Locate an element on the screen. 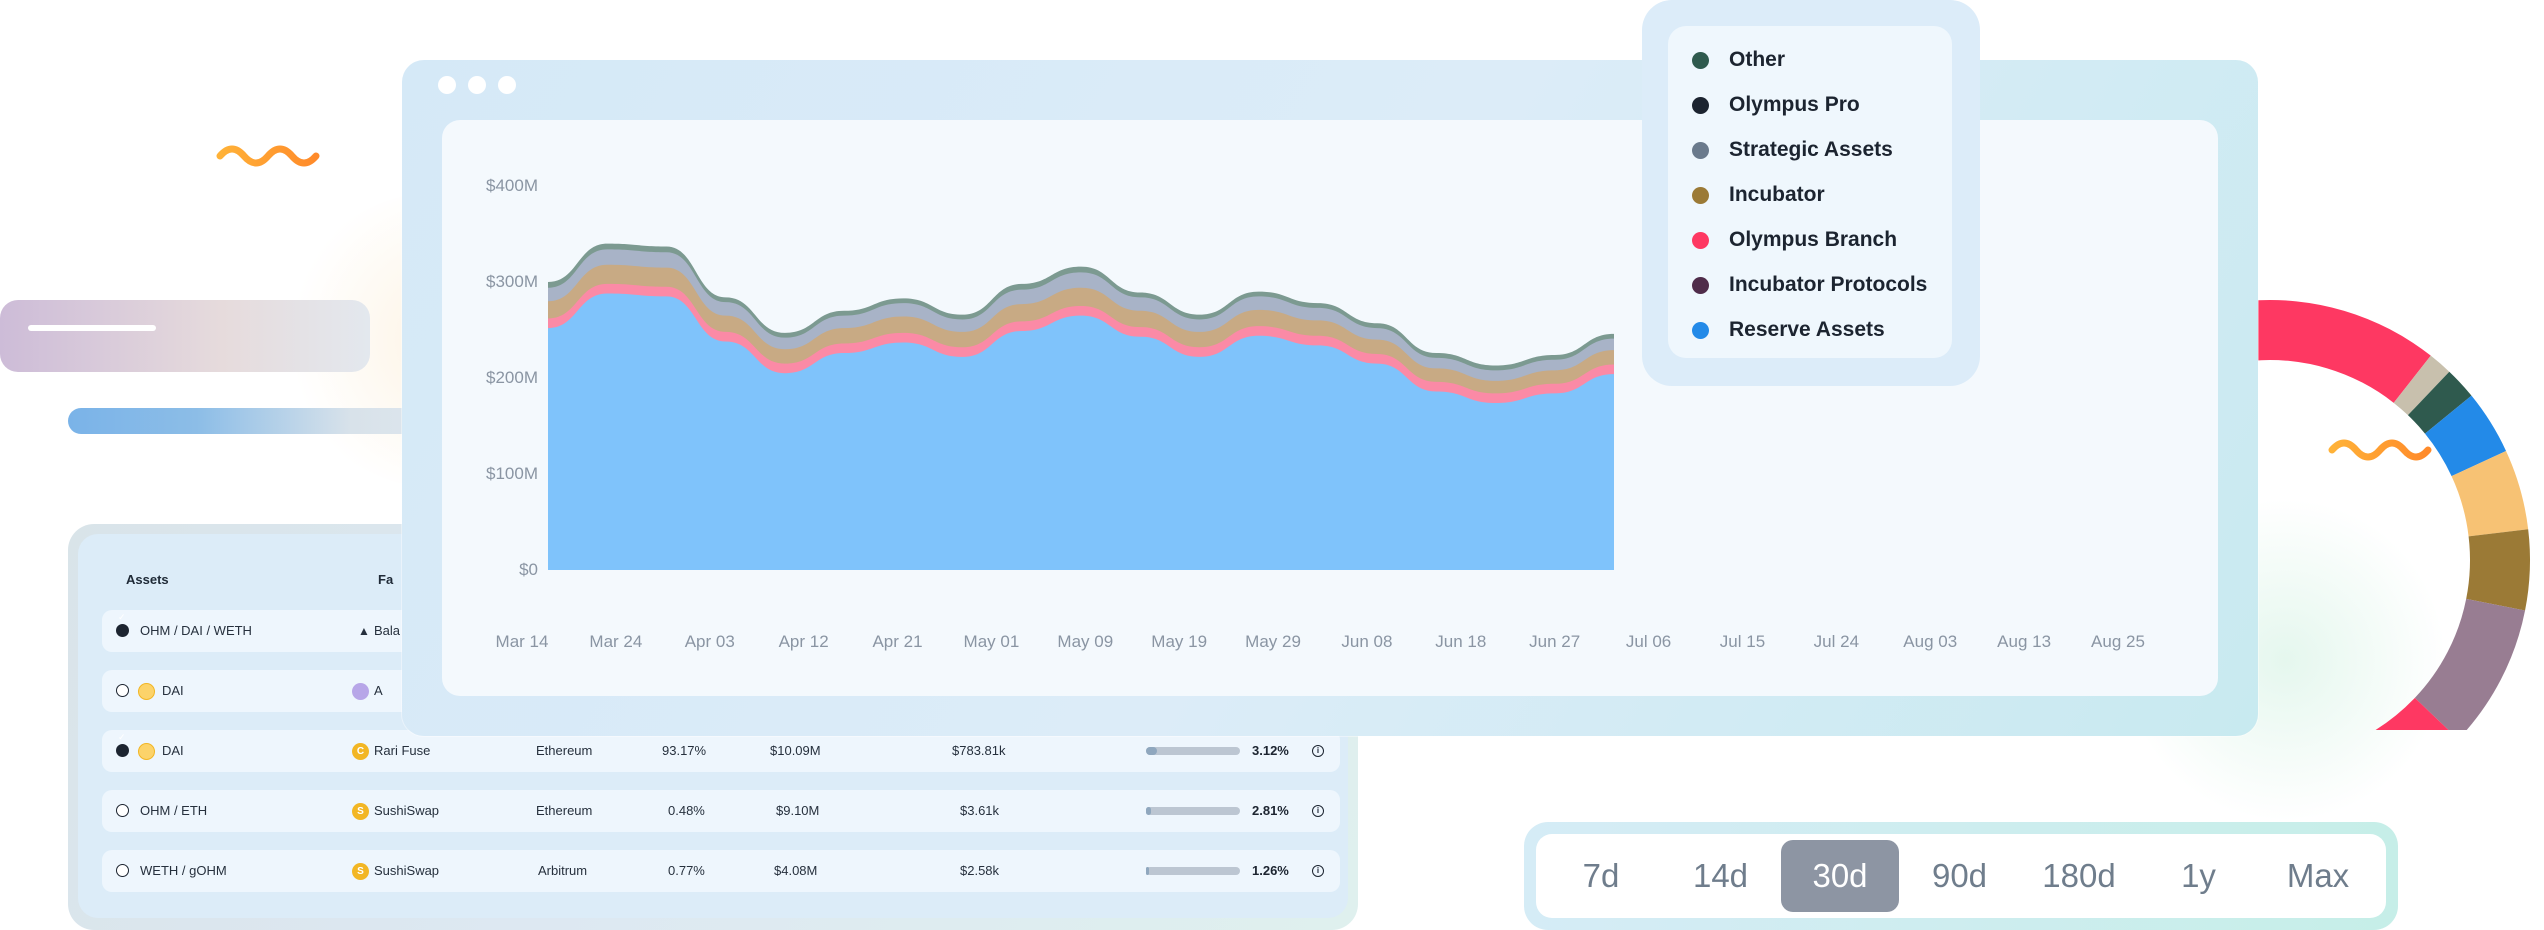 The height and width of the screenshot is (930, 2544). tvl-share: 93.17% is located at coordinates (684, 750).